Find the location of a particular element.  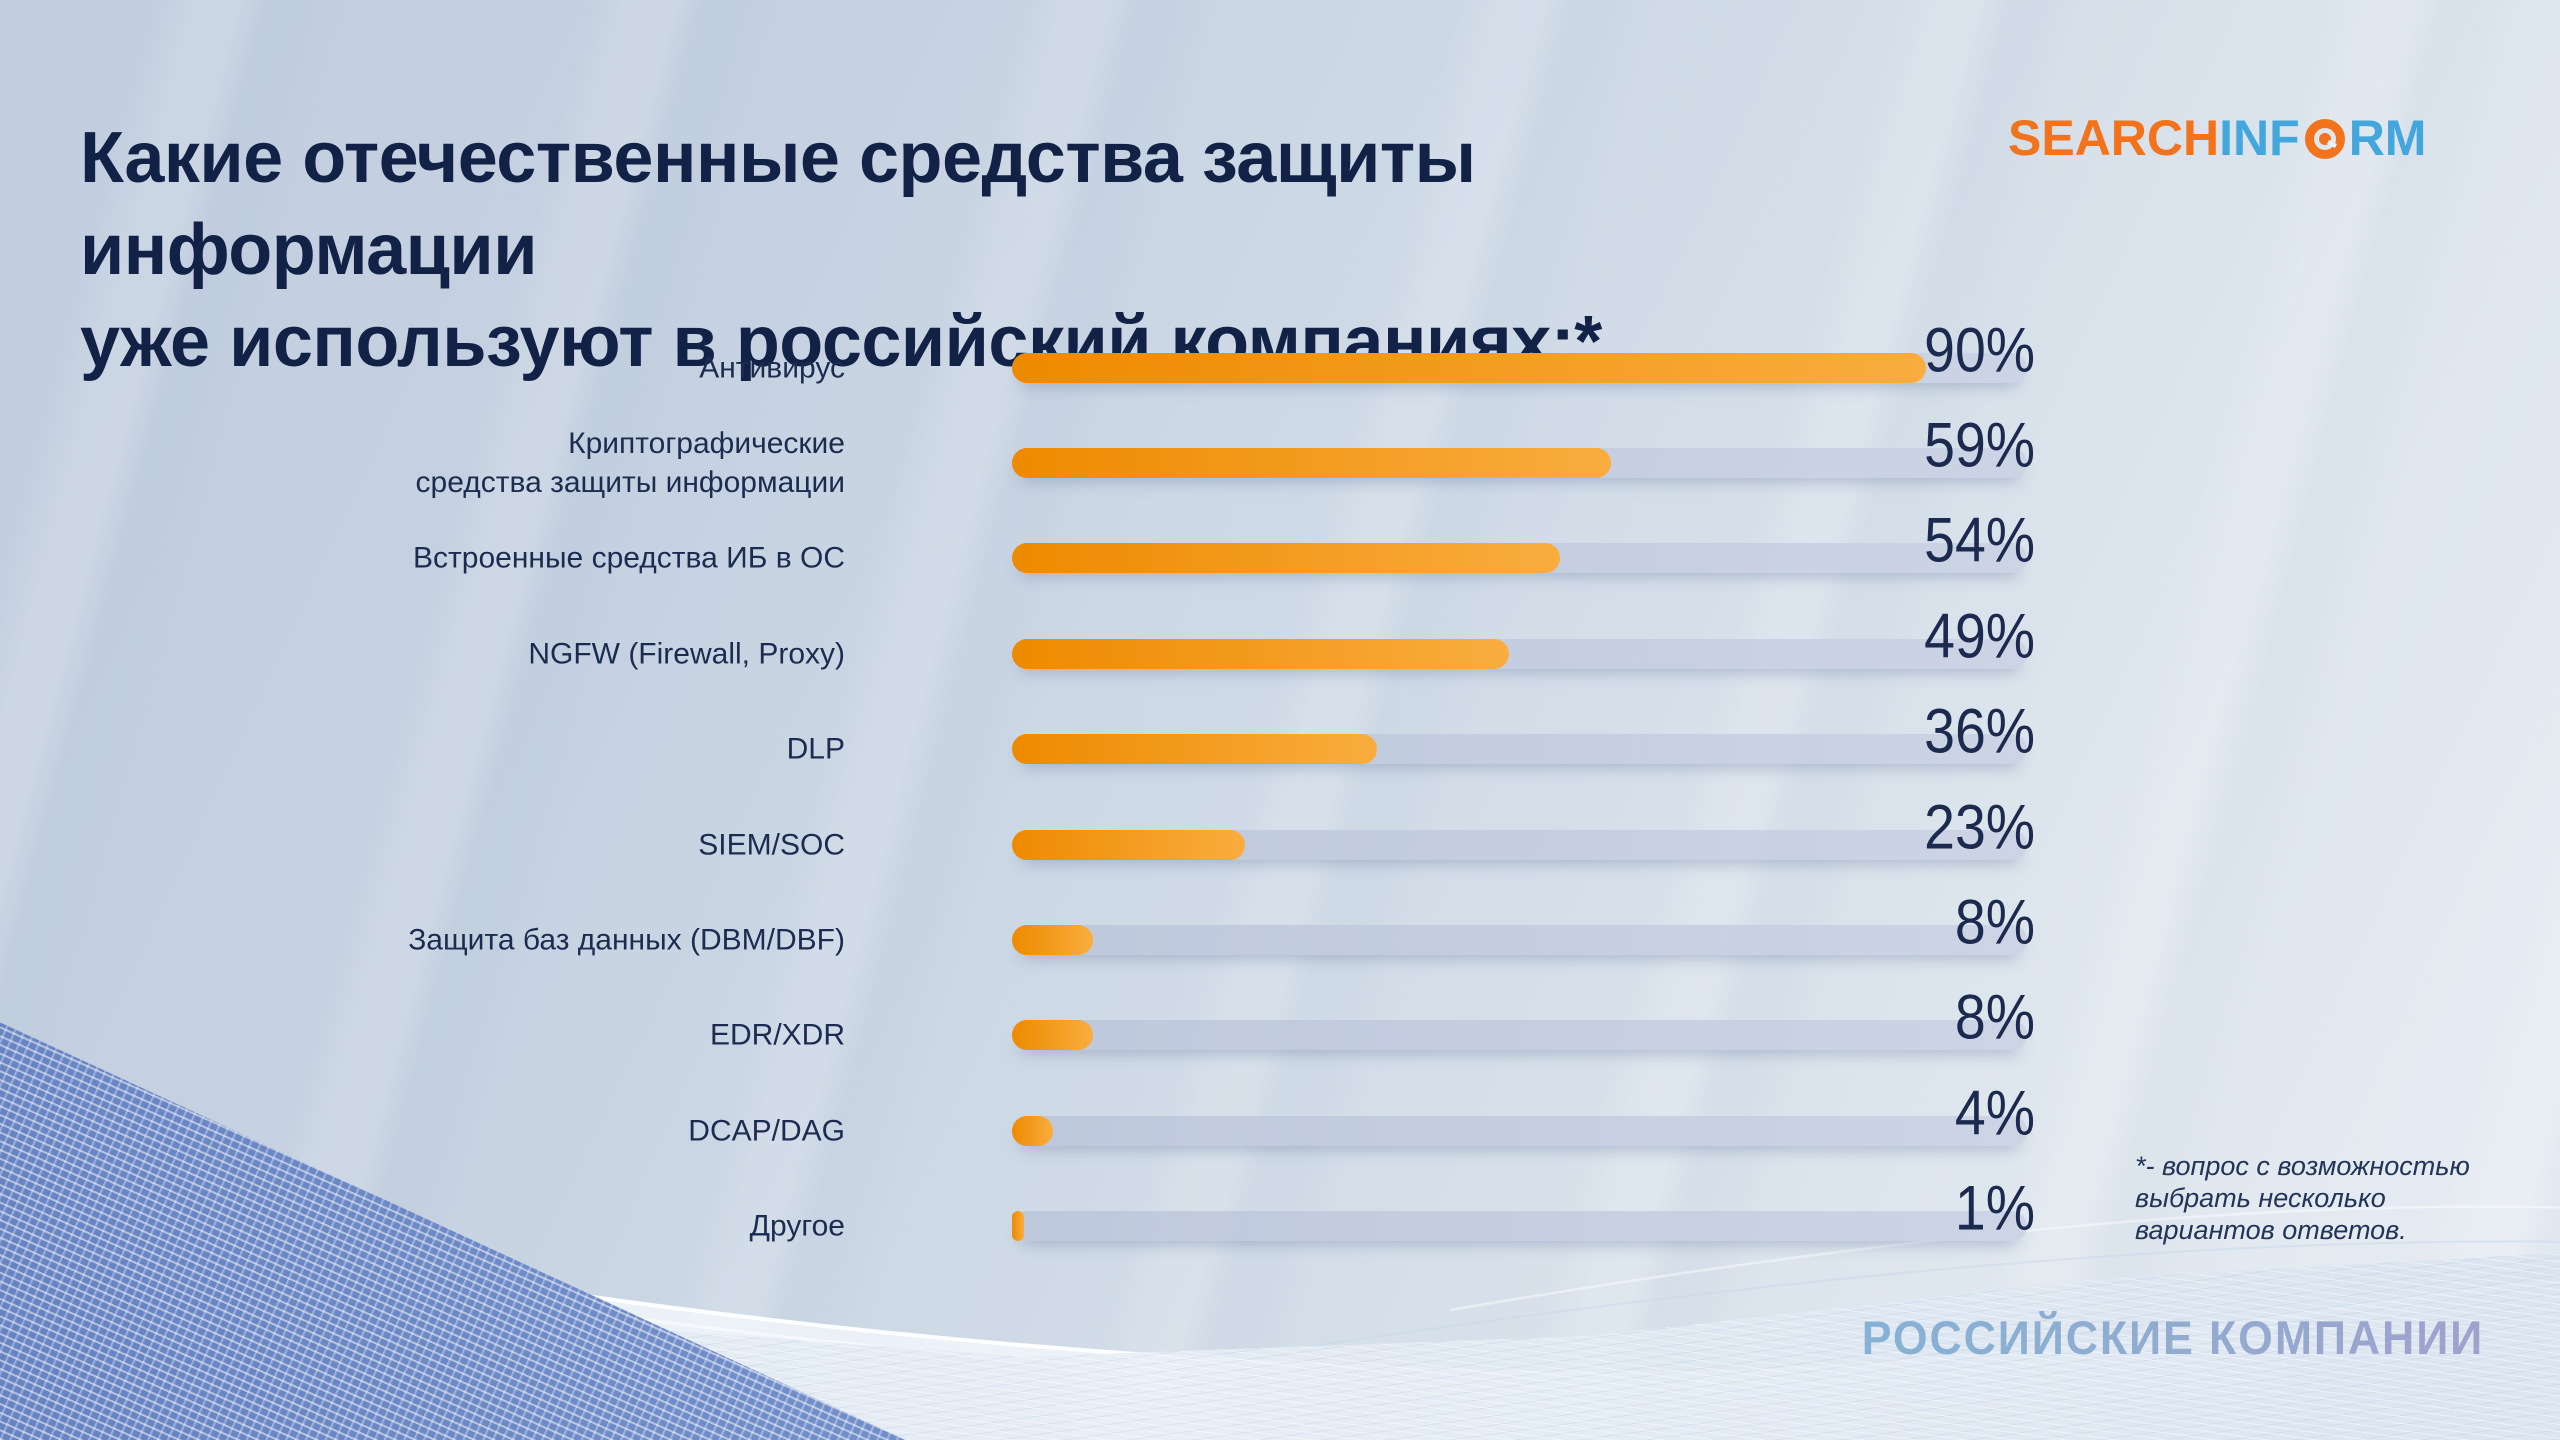

category-label: DLP is located at coordinates (815, 749).